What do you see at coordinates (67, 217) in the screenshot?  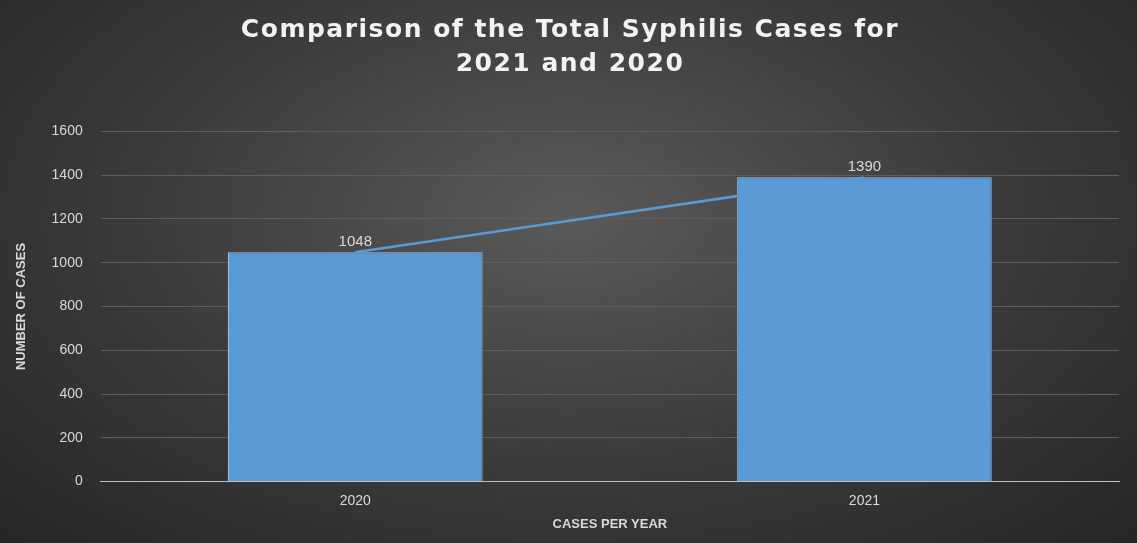 I see `y-tick-label: 1200` at bounding box center [67, 217].